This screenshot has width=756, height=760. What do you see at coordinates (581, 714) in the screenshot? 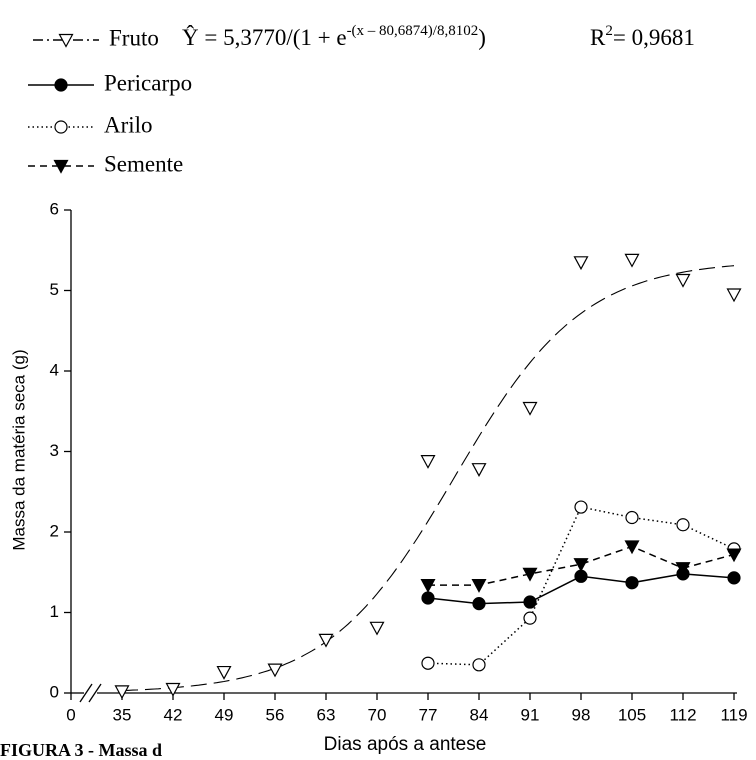
I see `x-tick-label: 98` at bounding box center [581, 714].